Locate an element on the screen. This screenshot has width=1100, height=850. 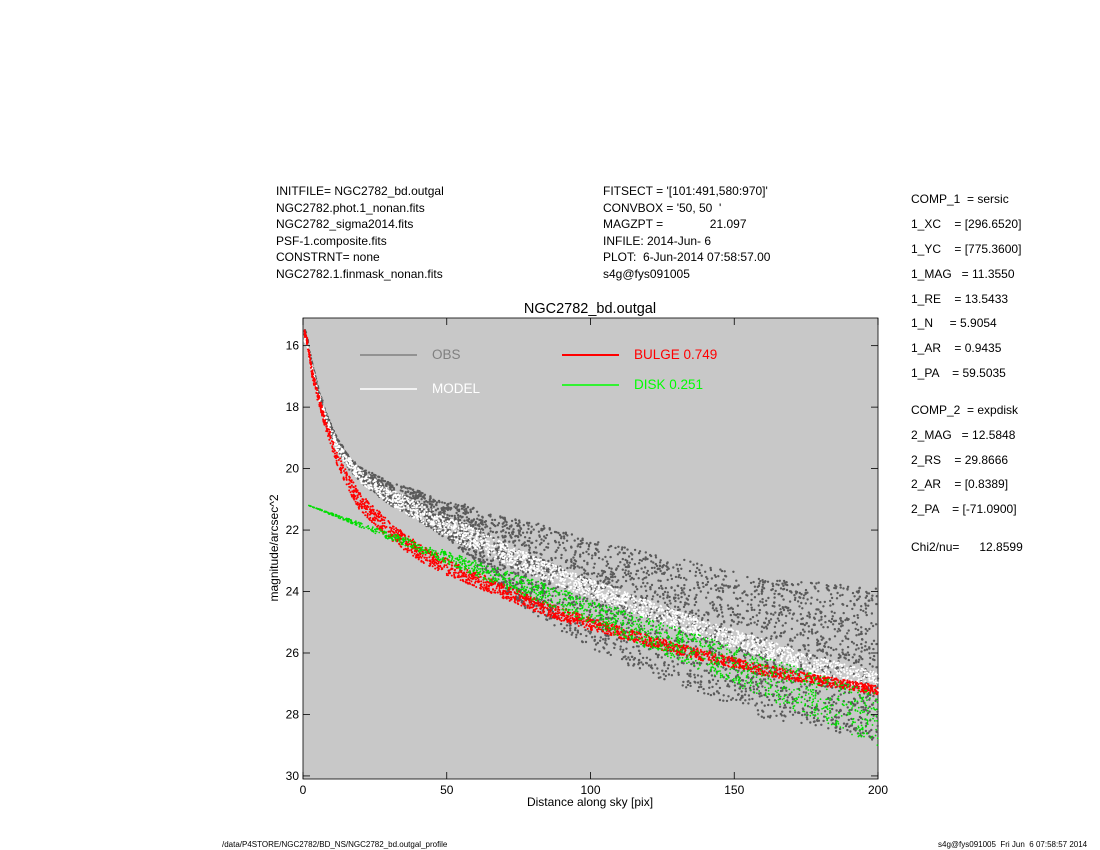
chi2-line: Chi2/nu= 12.8599 is located at coordinates (967, 547).